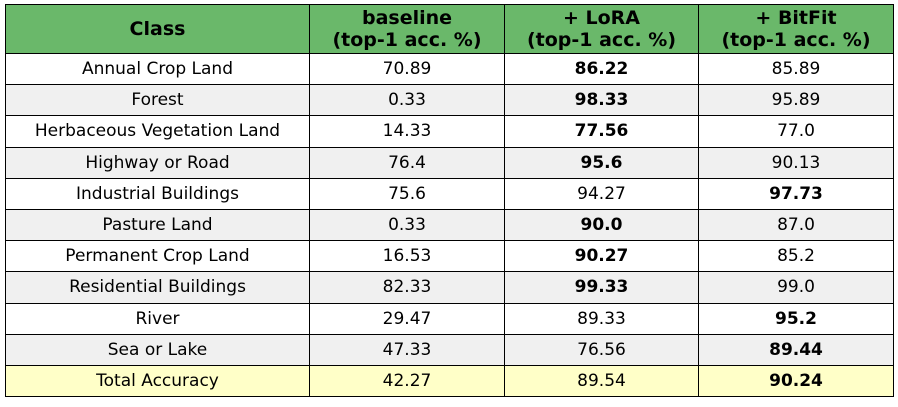 The image size is (898, 407). What do you see at coordinates (157, 69) in the screenshot?
I see `cell-class: Annual Crop Land` at bounding box center [157, 69].